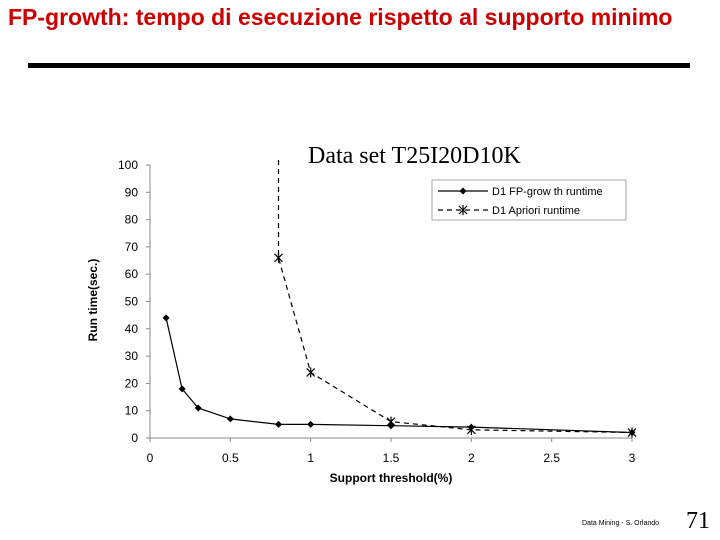  What do you see at coordinates (391, 458) in the screenshot?
I see `x-tick-label: 1.5` at bounding box center [391, 458].